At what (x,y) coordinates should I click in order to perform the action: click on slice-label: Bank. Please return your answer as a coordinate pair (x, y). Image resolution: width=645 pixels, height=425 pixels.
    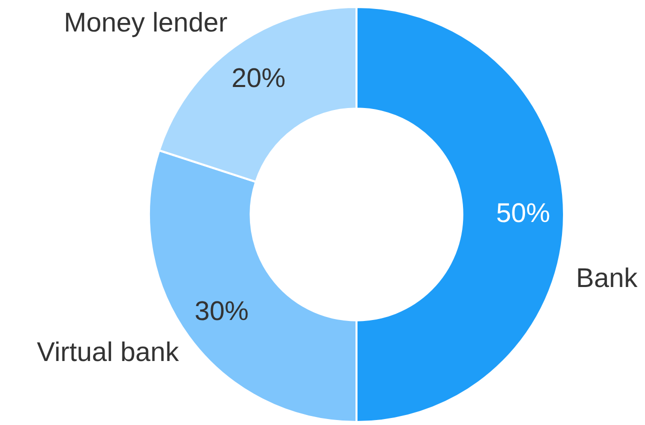
    Looking at the image, I should click on (607, 277).